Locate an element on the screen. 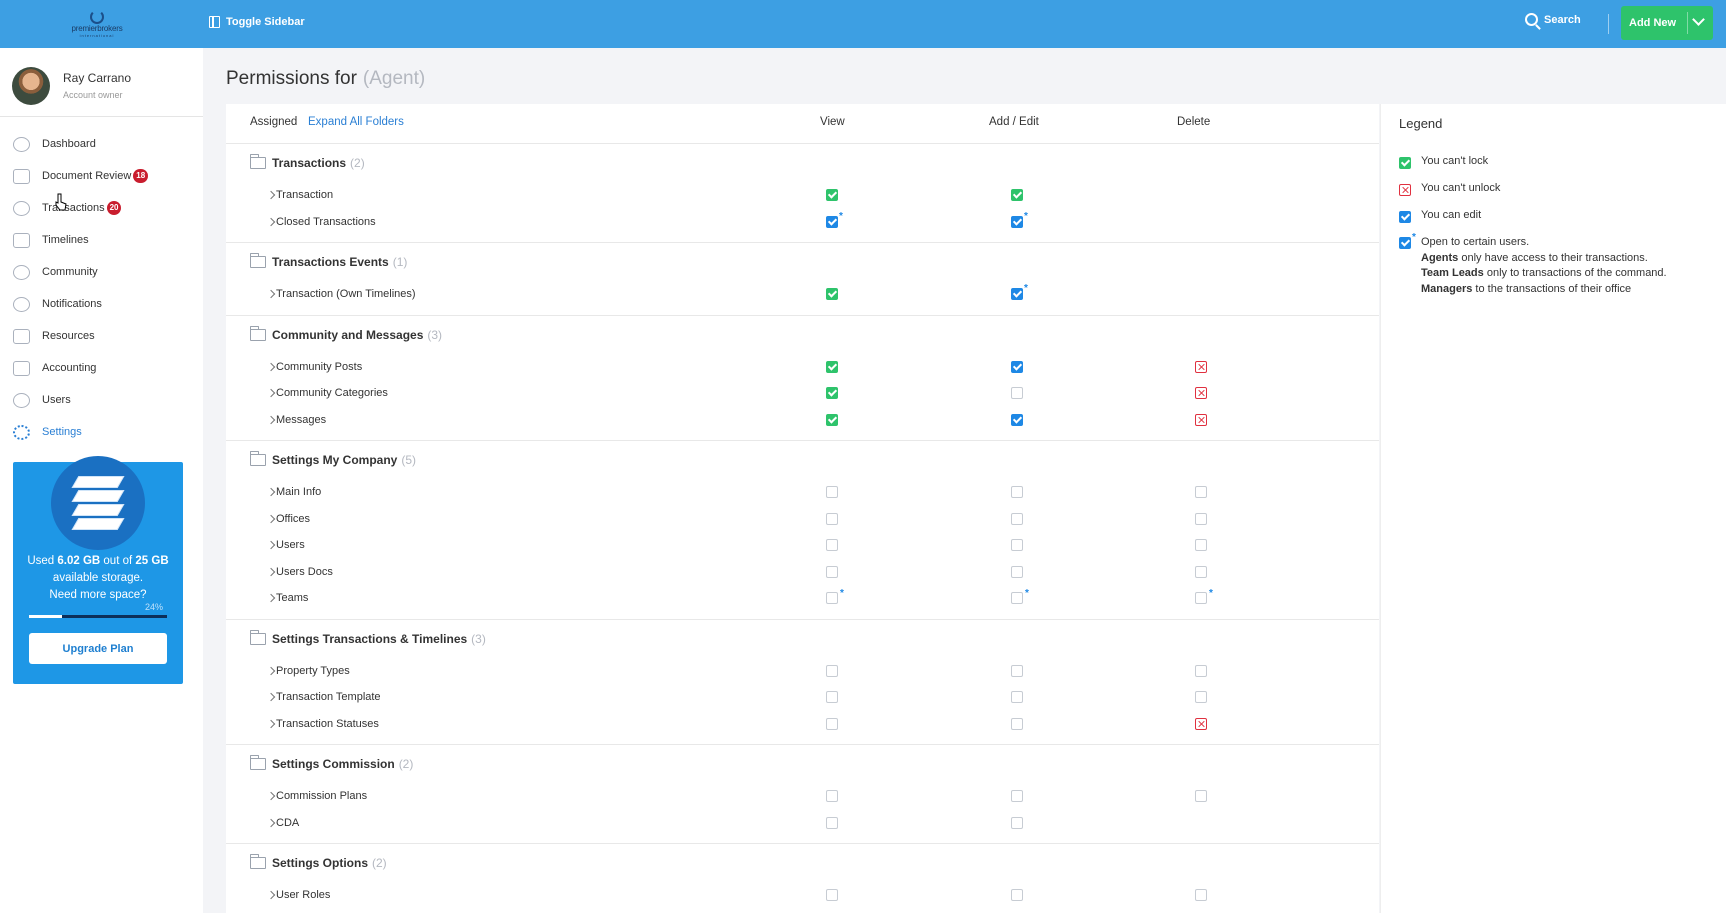  del-empty-checkbox: * is located at coordinates (1204, 596).